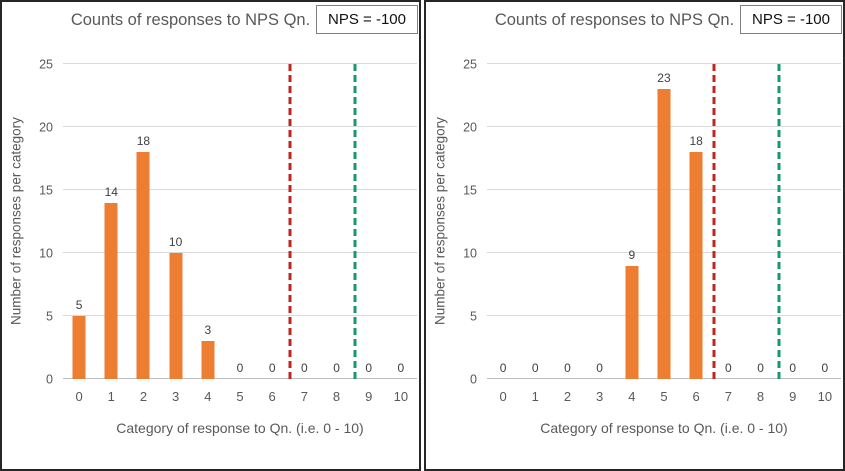 Image resolution: width=845 pixels, height=471 pixels. Describe the element at coordinates (175, 242) in the screenshot. I see `bar-value-label: 10` at that location.